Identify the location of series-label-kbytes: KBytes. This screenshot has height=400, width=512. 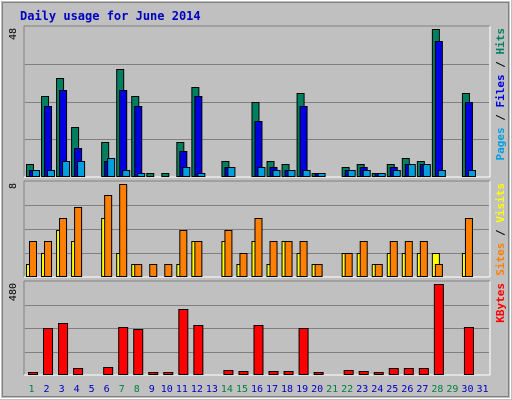
(500, 303).